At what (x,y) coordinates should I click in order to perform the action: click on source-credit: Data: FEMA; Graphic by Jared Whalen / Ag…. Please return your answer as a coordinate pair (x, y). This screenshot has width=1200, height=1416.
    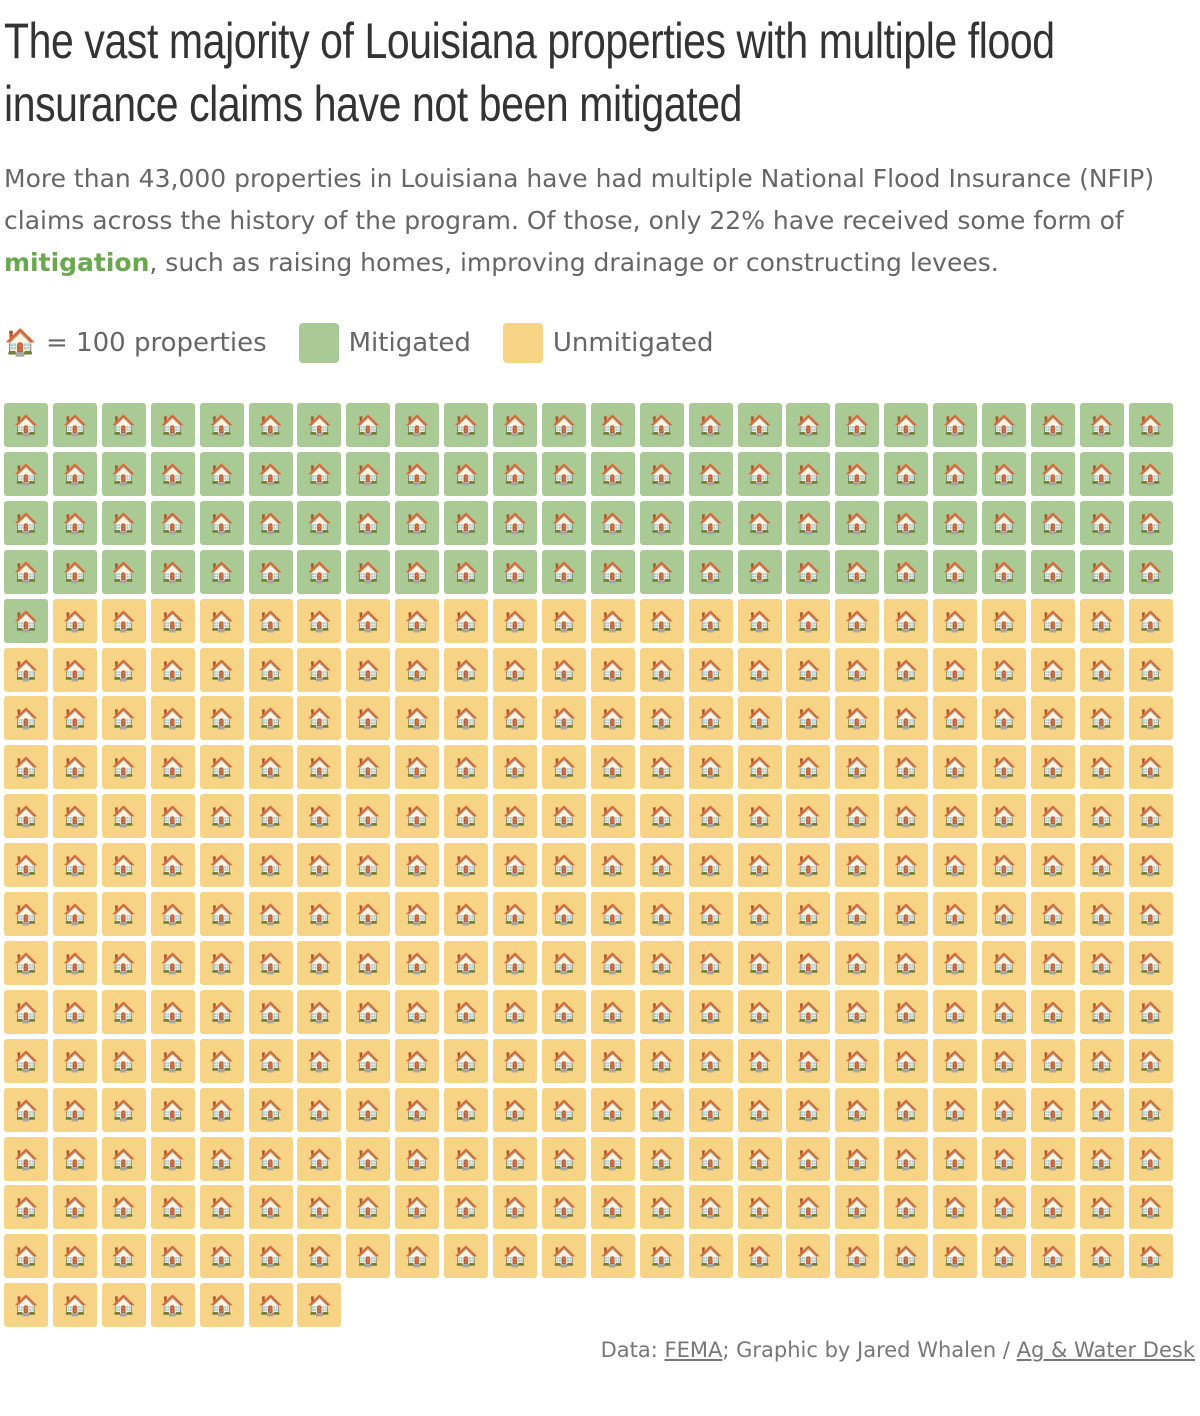
    Looking at the image, I should click on (898, 1354).